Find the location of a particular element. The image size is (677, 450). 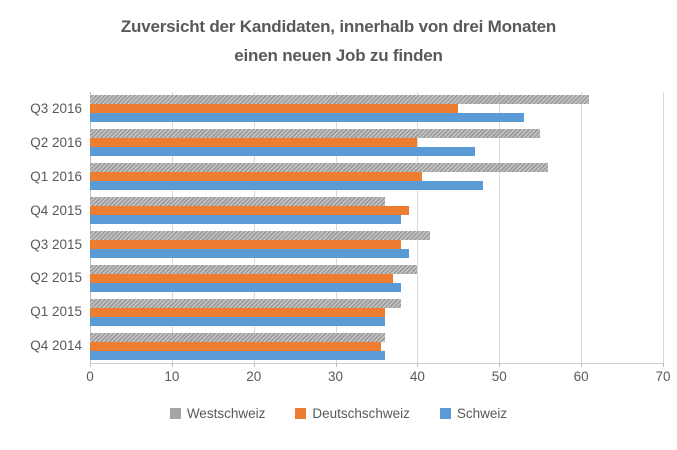

bar-schweiz-q1-2016 is located at coordinates (286, 186).